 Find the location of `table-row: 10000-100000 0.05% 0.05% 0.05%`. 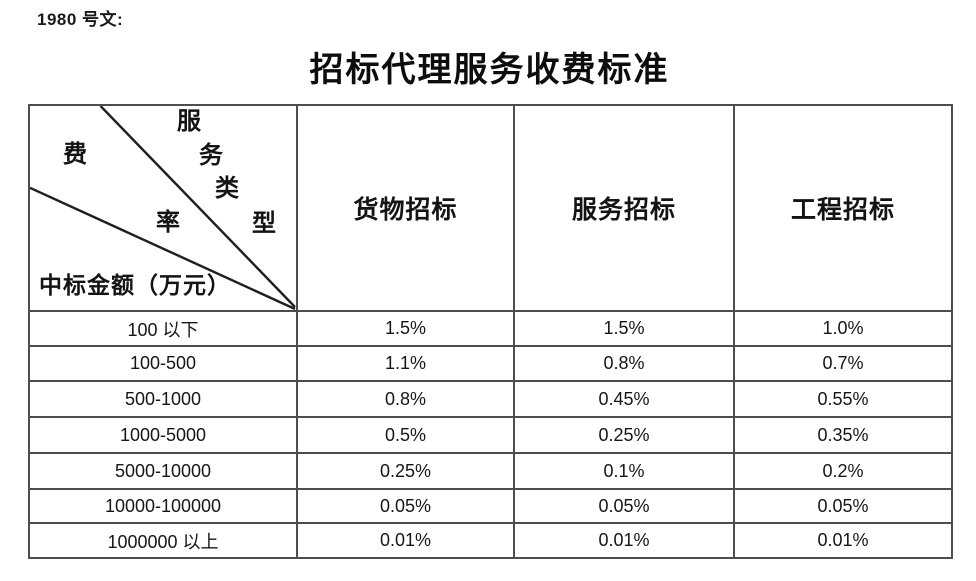

table-row: 10000-100000 0.05% 0.05% 0.05% is located at coordinates (490, 506).